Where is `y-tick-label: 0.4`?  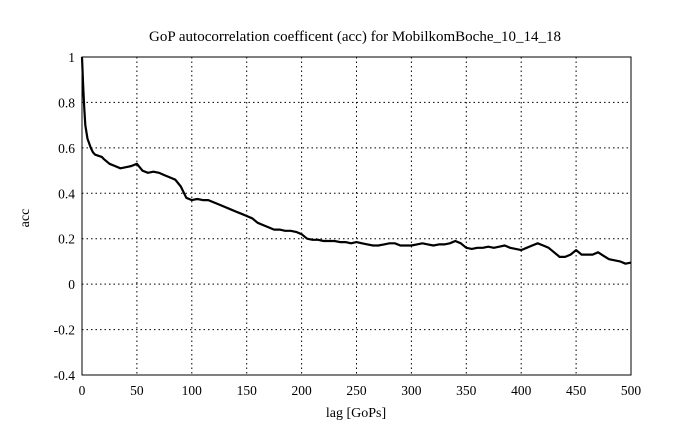 y-tick-label: 0.4 is located at coordinates (66, 193).